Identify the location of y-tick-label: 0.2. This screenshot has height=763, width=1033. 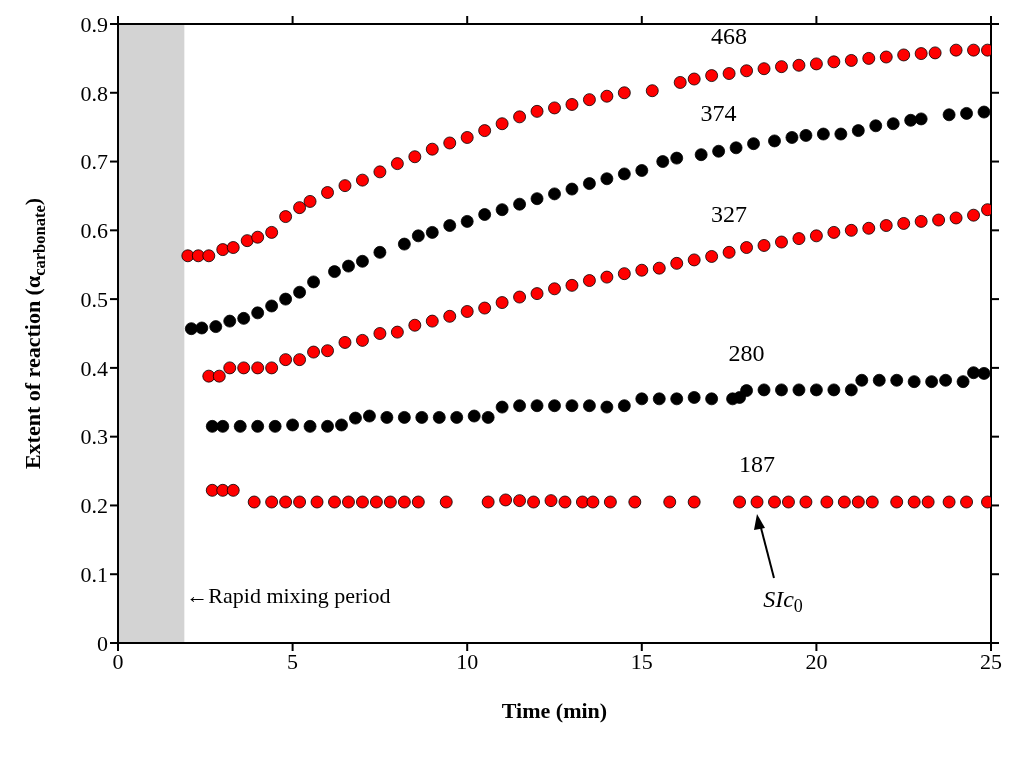
(94, 506).